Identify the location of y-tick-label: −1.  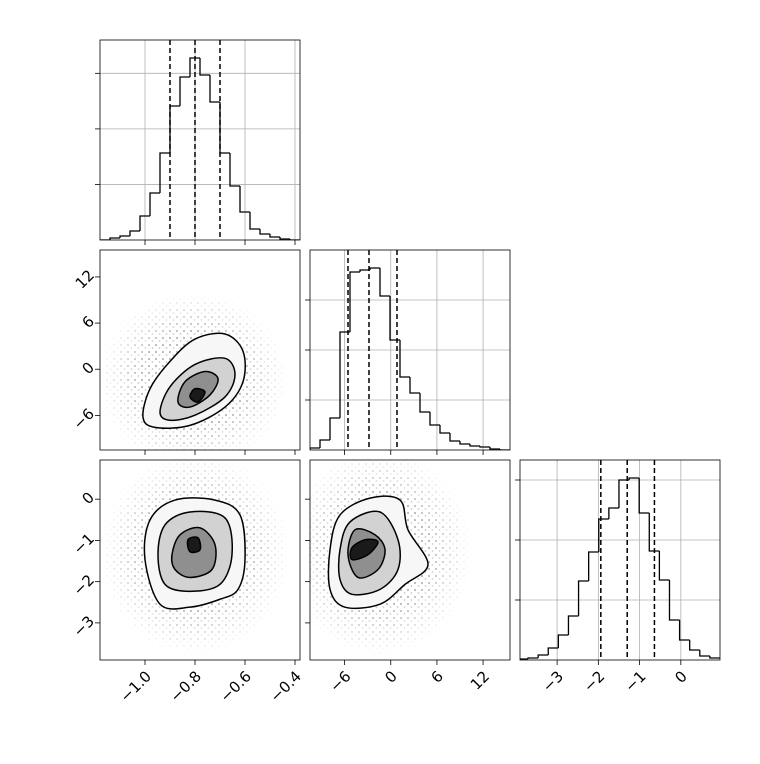
(84, 544).